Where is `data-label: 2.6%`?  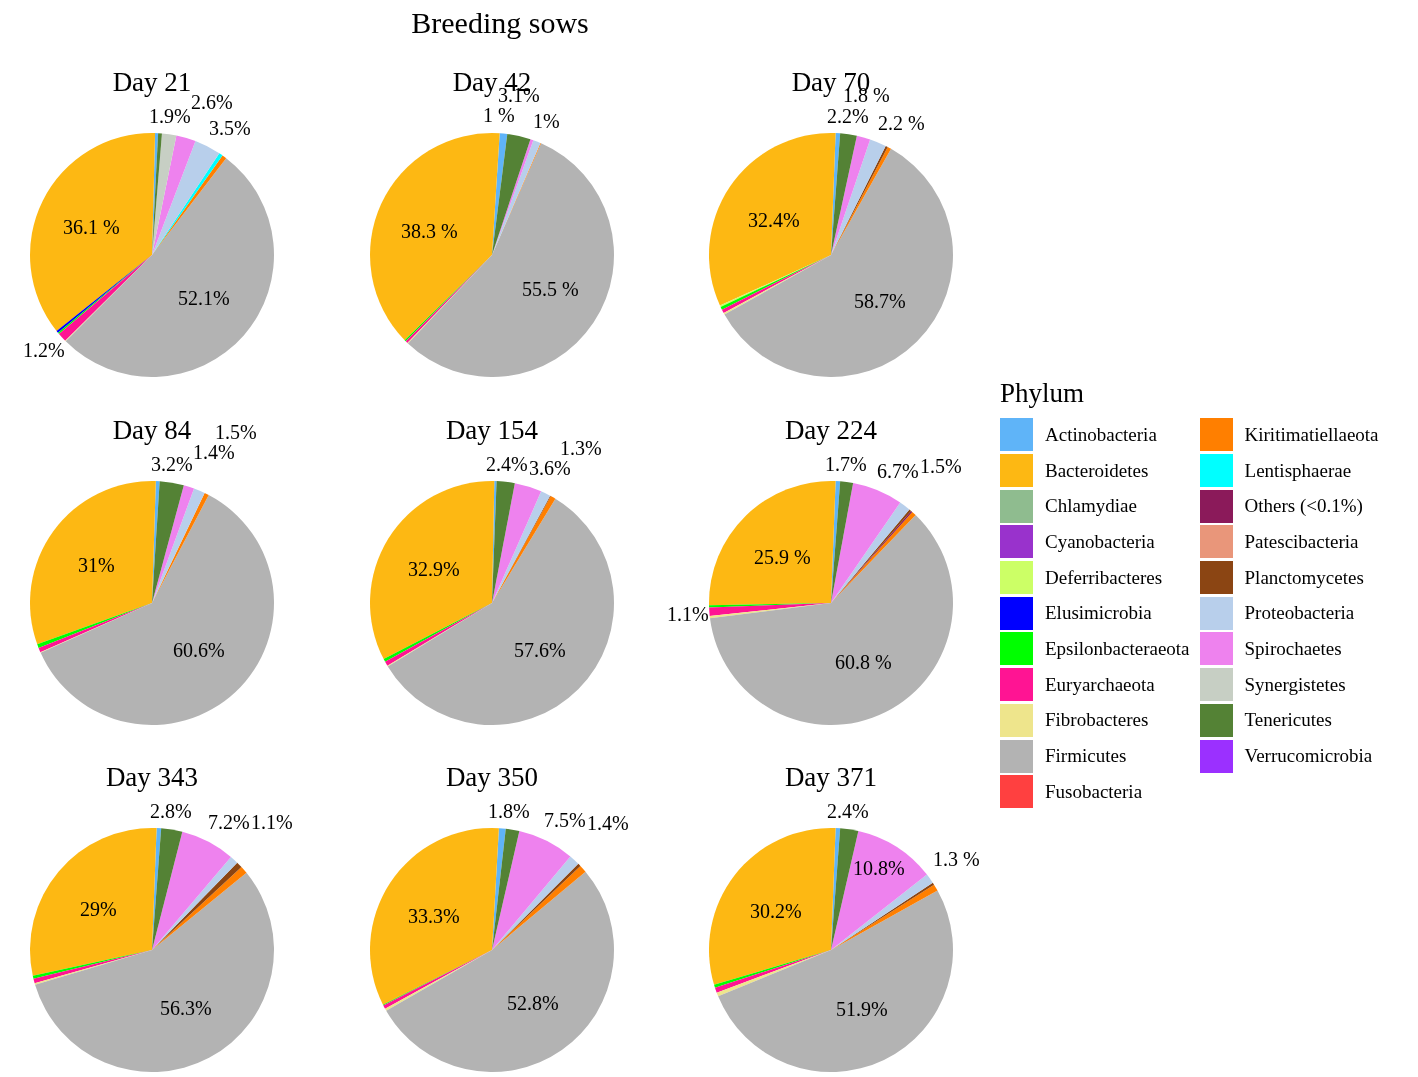 data-label: 2.6% is located at coordinates (212, 102).